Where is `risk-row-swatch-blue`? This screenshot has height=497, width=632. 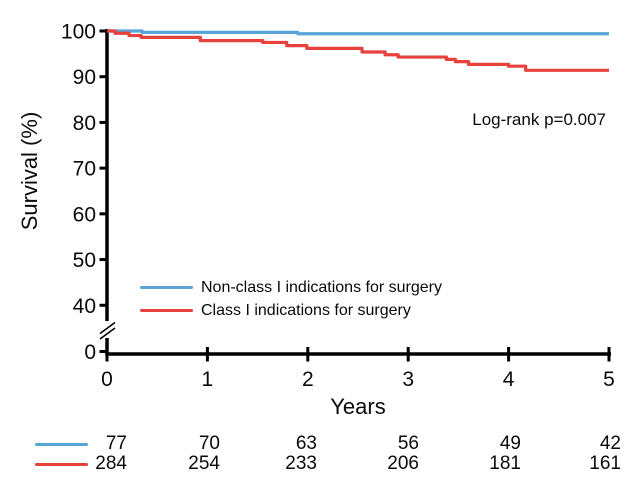
risk-row-swatch-blue is located at coordinates (61, 445).